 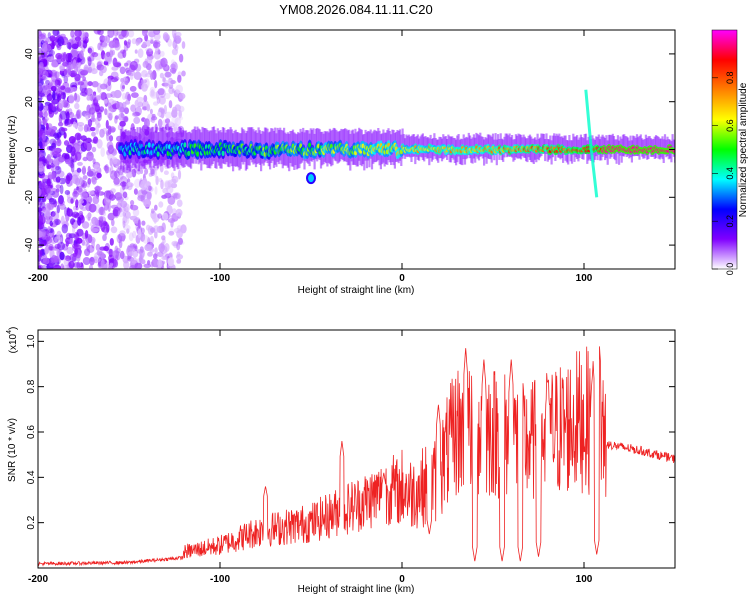 I want to click on spectrogram-ytick-label: -40, so click(x=29, y=244).